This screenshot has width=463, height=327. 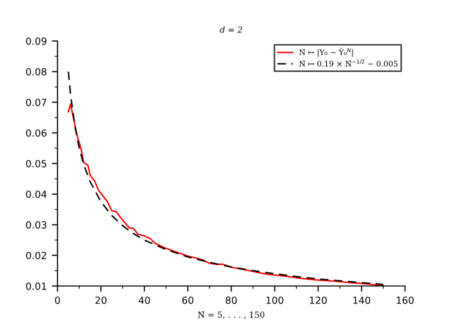 What do you see at coordinates (318, 300) in the screenshot?
I see `x-tick-label: 120` at bounding box center [318, 300].